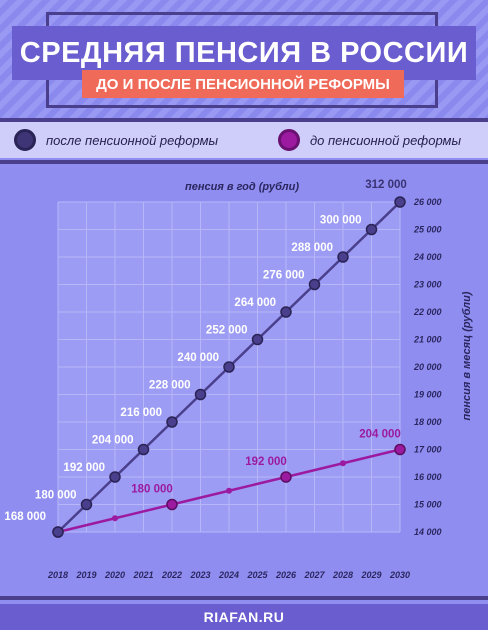  Describe the element at coordinates (286, 575) in the screenshot. I see `x-tick-label: 2026` at that location.